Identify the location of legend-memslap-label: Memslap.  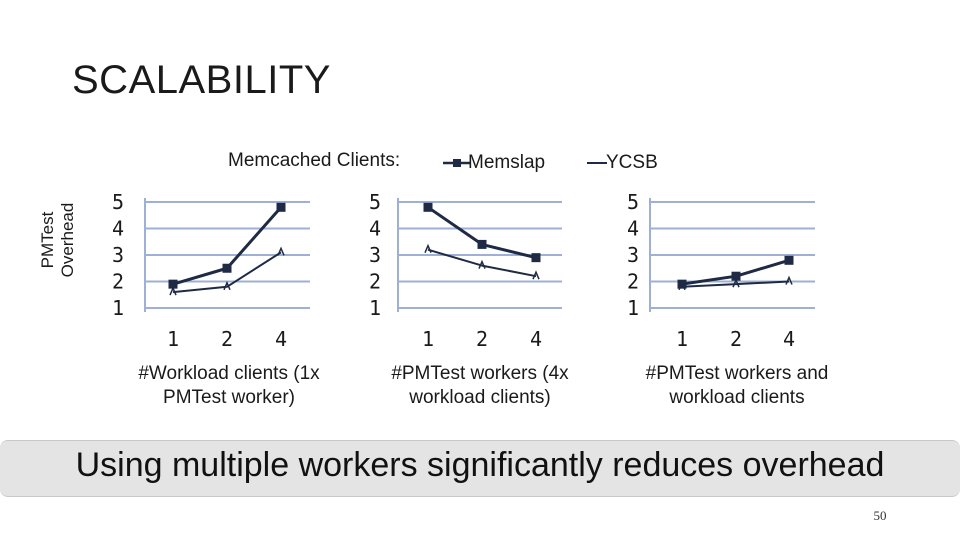
(507, 162).